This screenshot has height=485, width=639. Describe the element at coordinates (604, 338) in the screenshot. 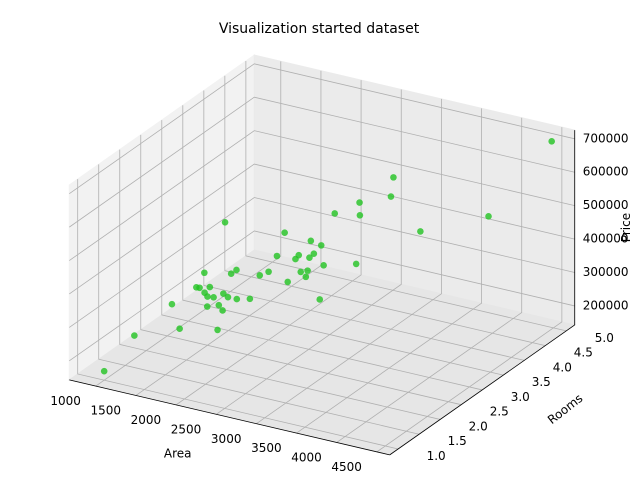

I see `y-tick-label: 5.0` at that location.